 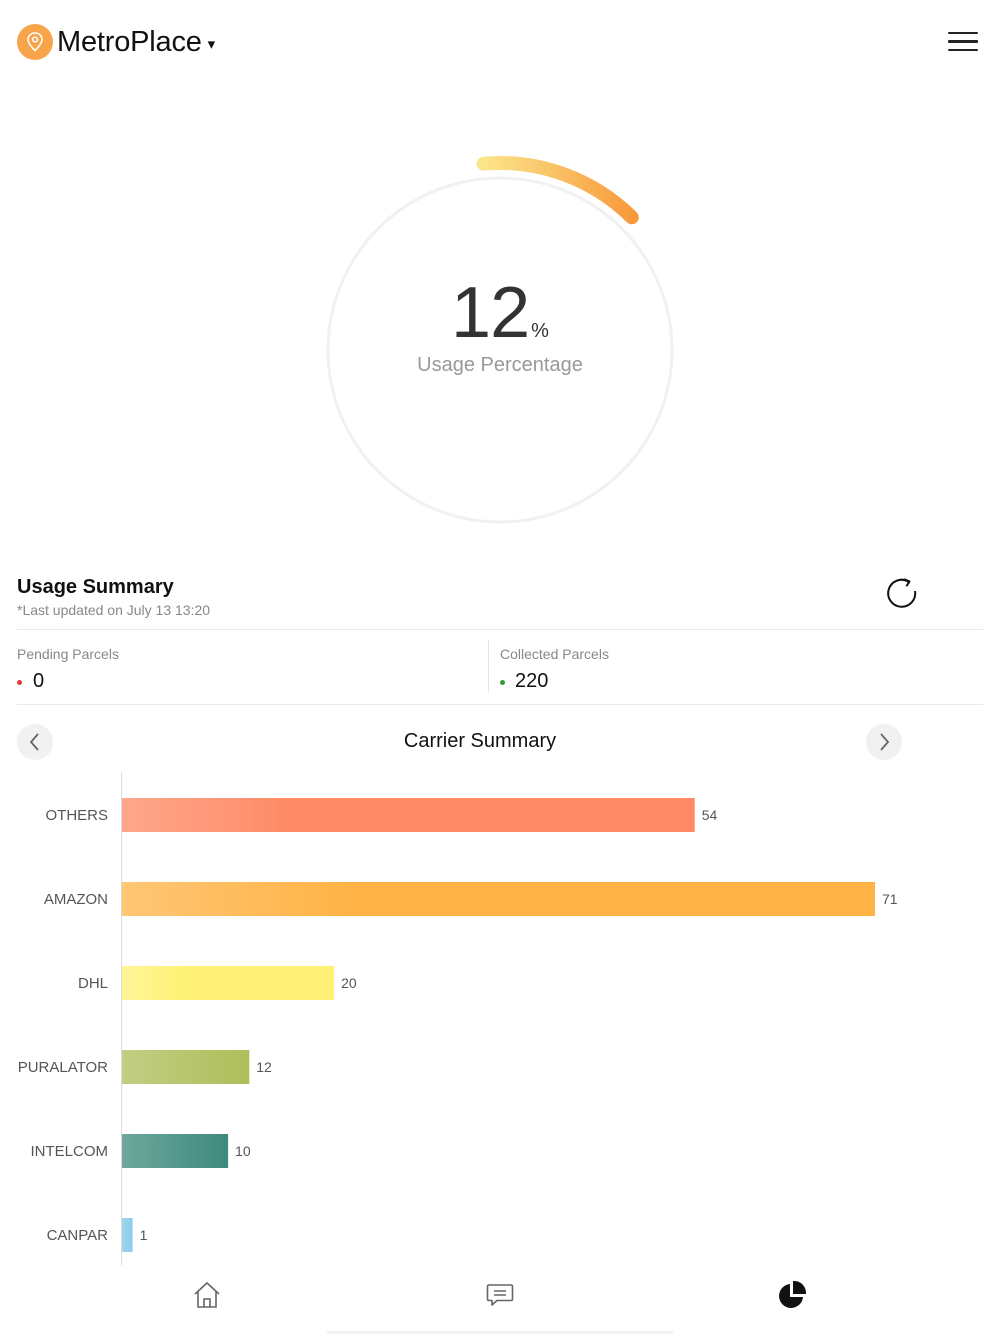 What do you see at coordinates (554, 654) in the screenshot?
I see `collected-parcels-label: Collected Parcels` at bounding box center [554, 654].